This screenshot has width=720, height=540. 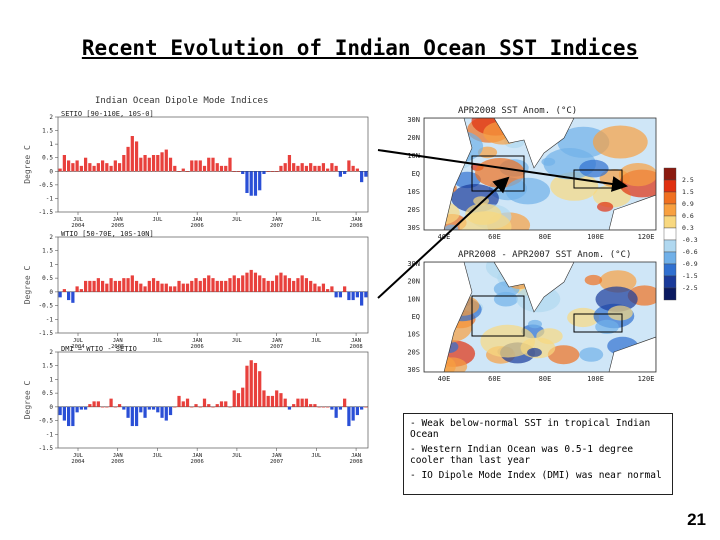 What do you see at coordinates (494, 237) in the screenshot?
I see `lon-label: 60E` at bounding box center [494, 237].